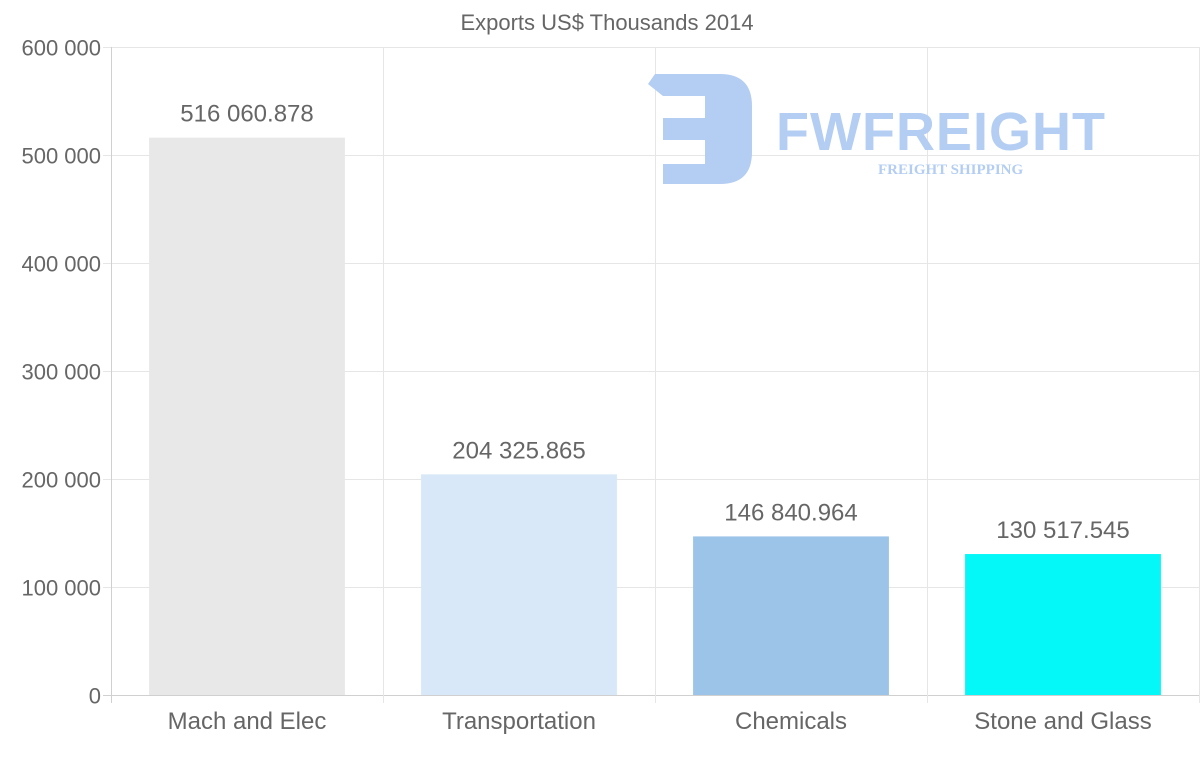 The width and height of the screenshot is (1200, 763). What do you see at coordinates (700, 129) in the screenshot?
I see `logo-mark-icon` at bounding box center [700, 129].